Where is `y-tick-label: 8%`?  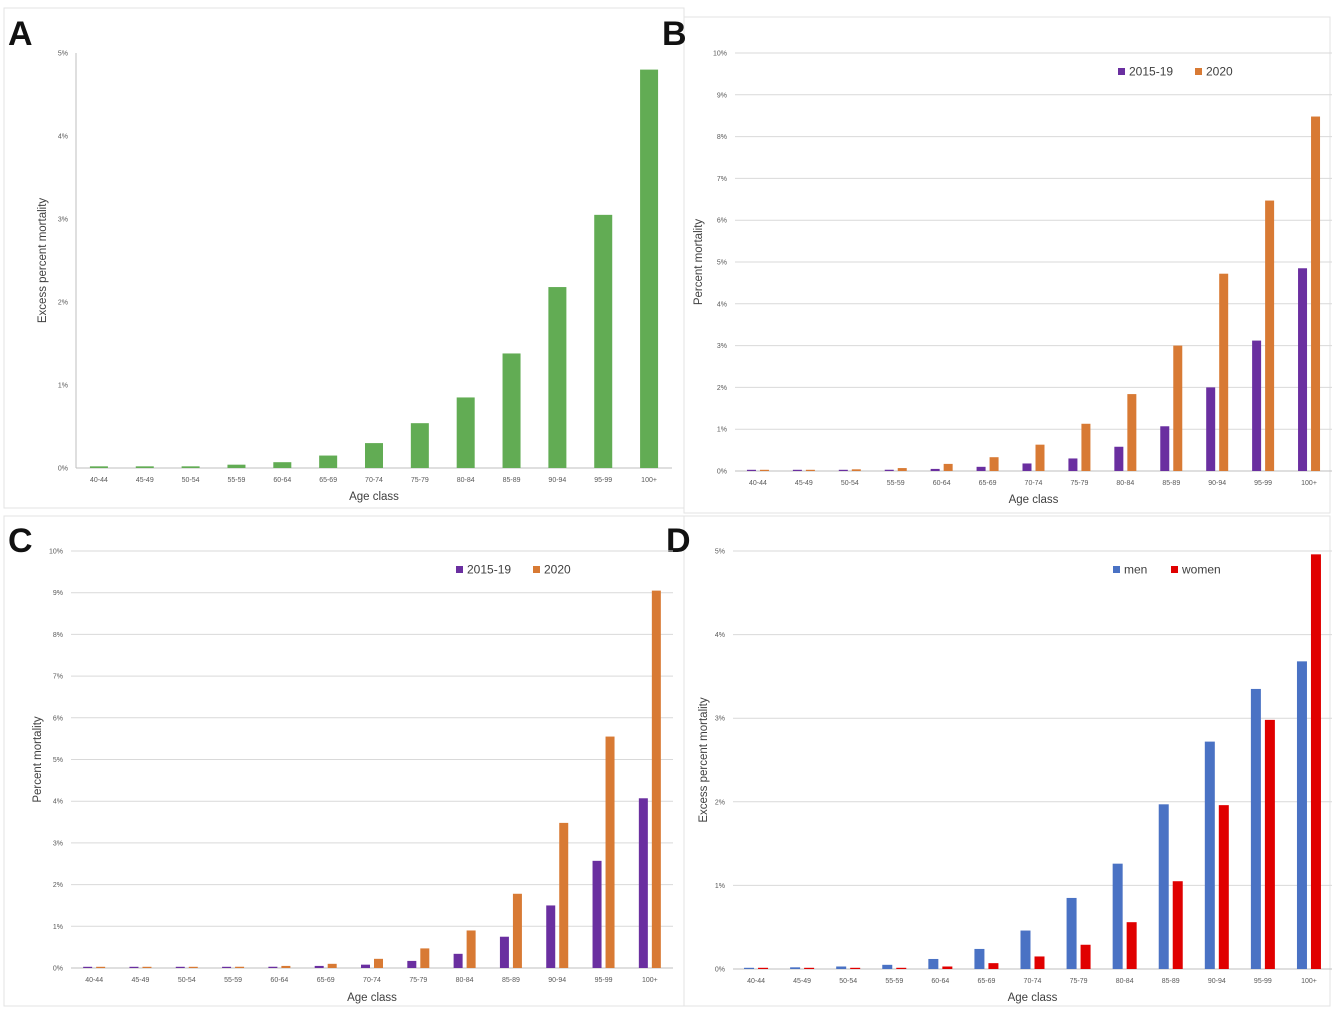 y-tick-label: 8% is located at coordinates (58, 635).